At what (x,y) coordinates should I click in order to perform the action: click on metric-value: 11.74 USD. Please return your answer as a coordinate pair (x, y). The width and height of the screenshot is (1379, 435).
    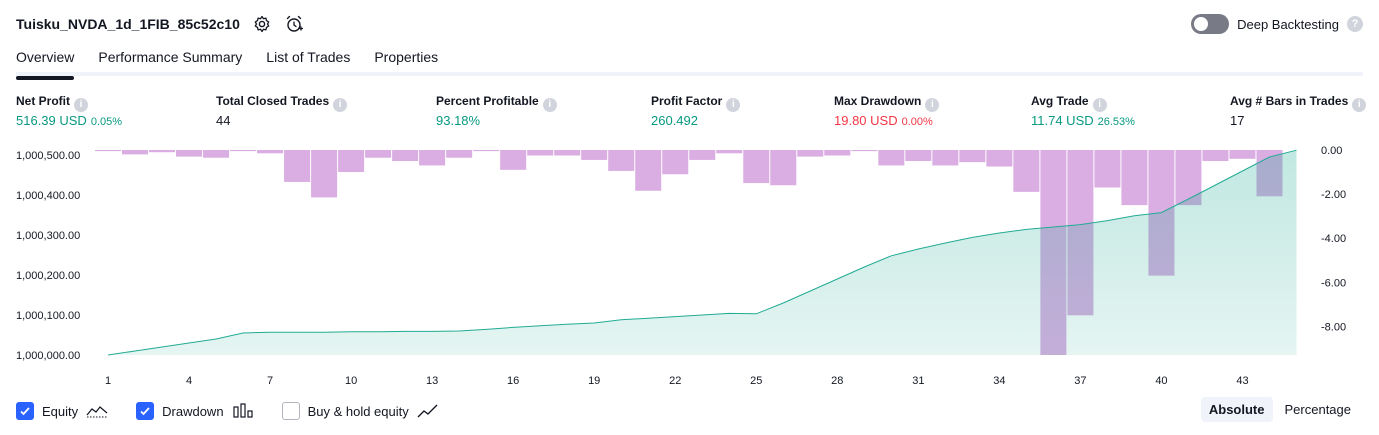
    Looking at the image, I should click on (1062, 120).